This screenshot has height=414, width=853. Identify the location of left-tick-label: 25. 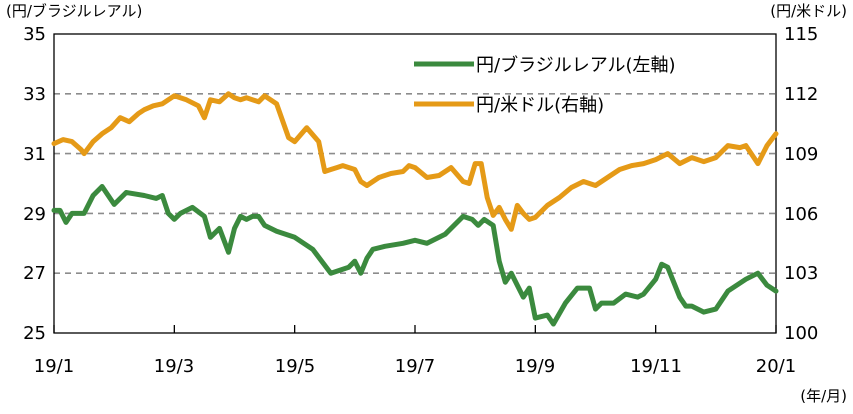
(34, 333).